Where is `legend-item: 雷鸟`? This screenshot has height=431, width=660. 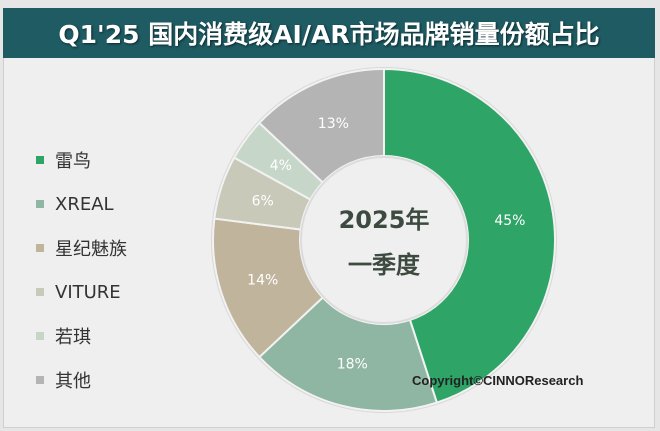 legend-item: 雷鸟 is located at coordinates (81, 160).